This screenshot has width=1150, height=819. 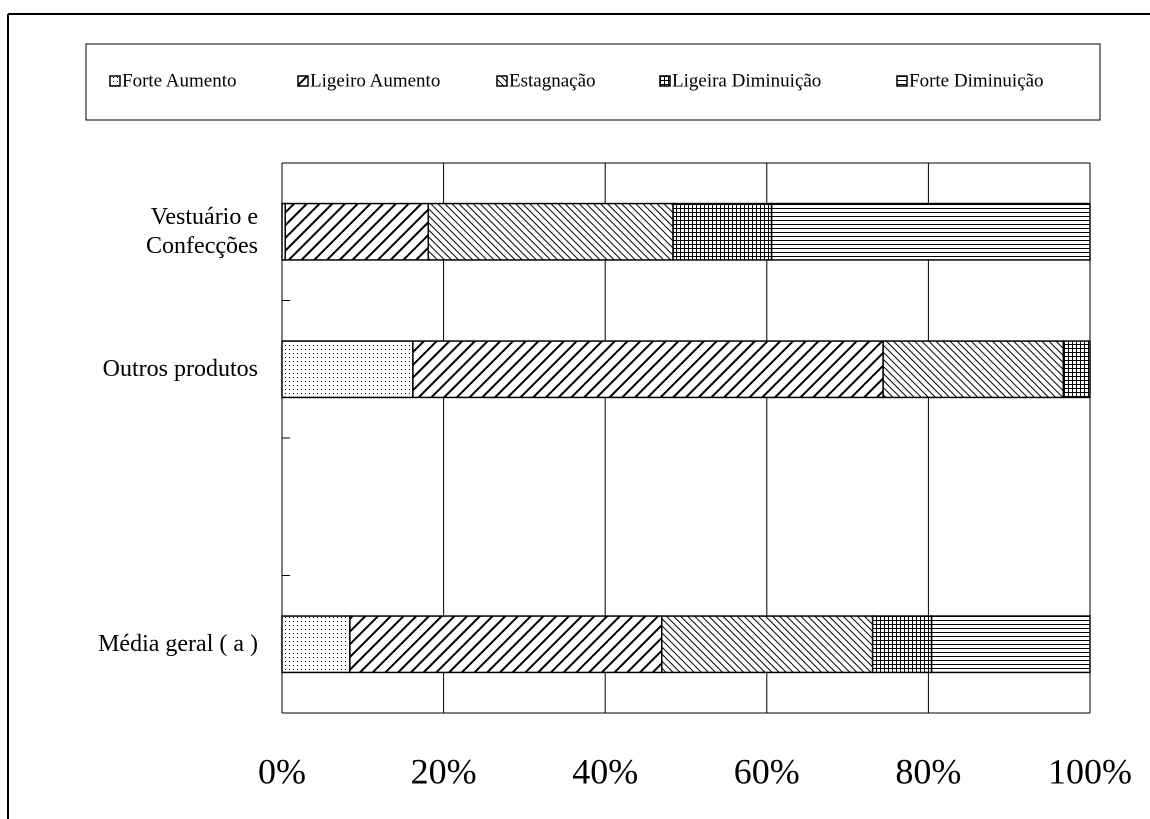 I want to click on legend-label: Ligeira Diminuição, so click(x=746, y=80).